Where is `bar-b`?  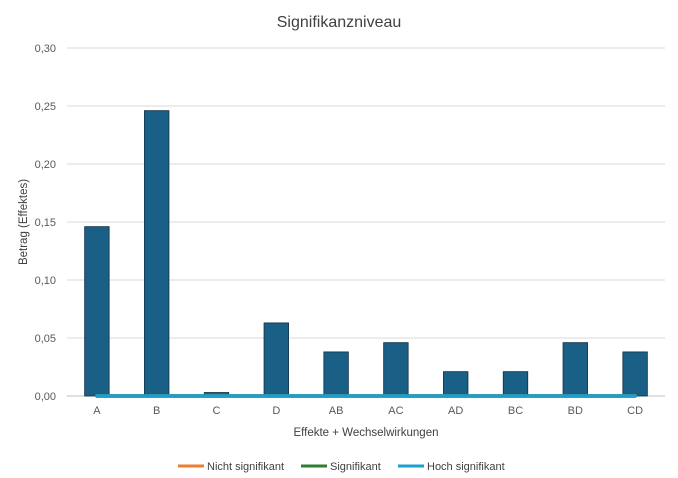 bar-b is located at coordinates (157, 253).